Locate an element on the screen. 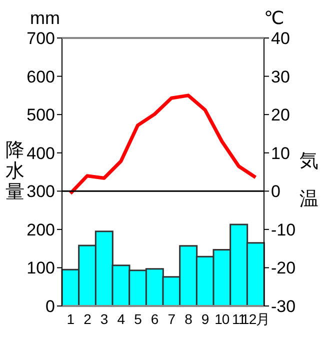 The width and height of the screenshot is (326, 346). y-tick-label: 500 is located at coordinates (40, 115).